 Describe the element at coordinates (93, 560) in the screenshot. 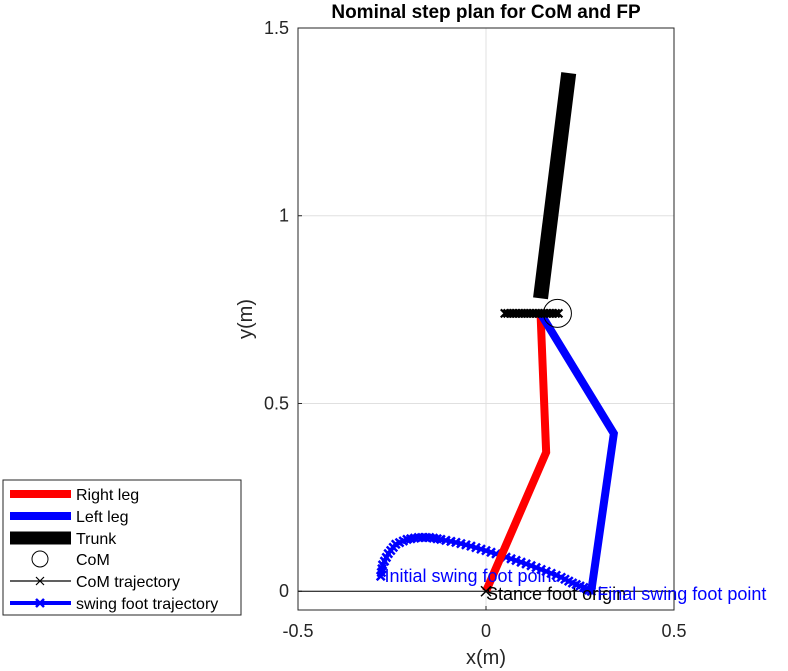

I see `legend-label-com: CoM` at that location.